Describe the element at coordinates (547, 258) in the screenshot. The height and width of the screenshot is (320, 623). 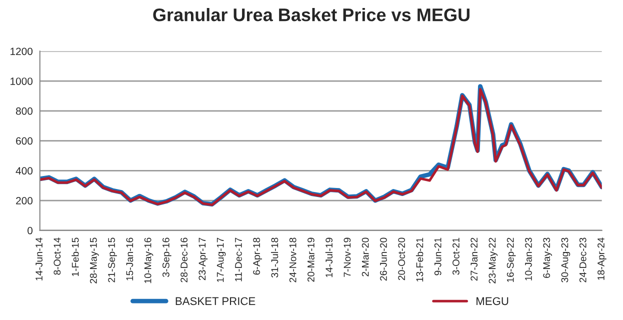
I see `x-tick-label: 6-May-23` at that location.